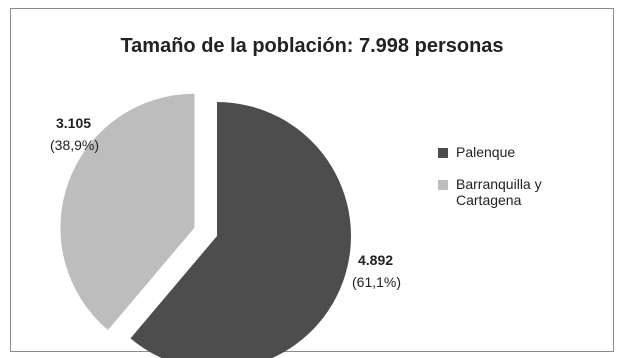  Describe the element at coordinates (486, 152) in the screenshot. I see `legend-label-palenque: Palenque` at that location.